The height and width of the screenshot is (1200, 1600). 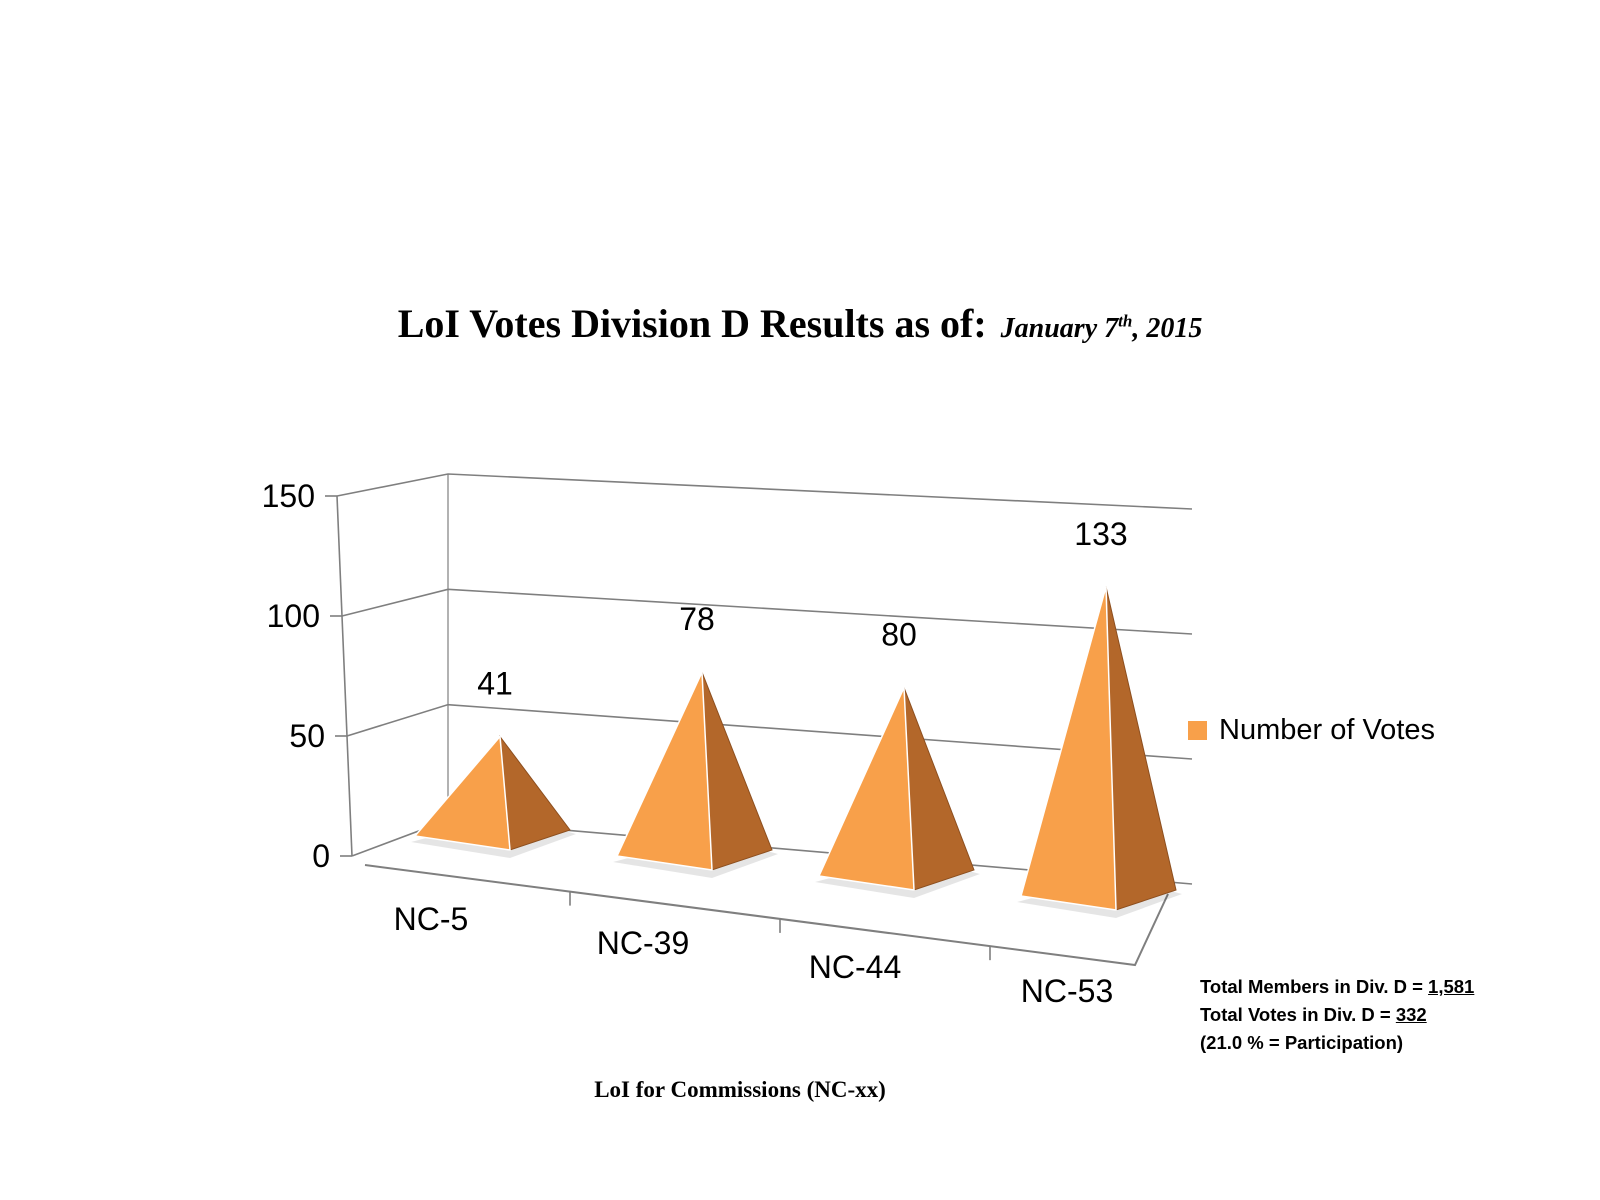 What do you see at coordinates (1197, 730) in the screenshot?
I see `legend-swatch` at bounding box center [1197, 730].